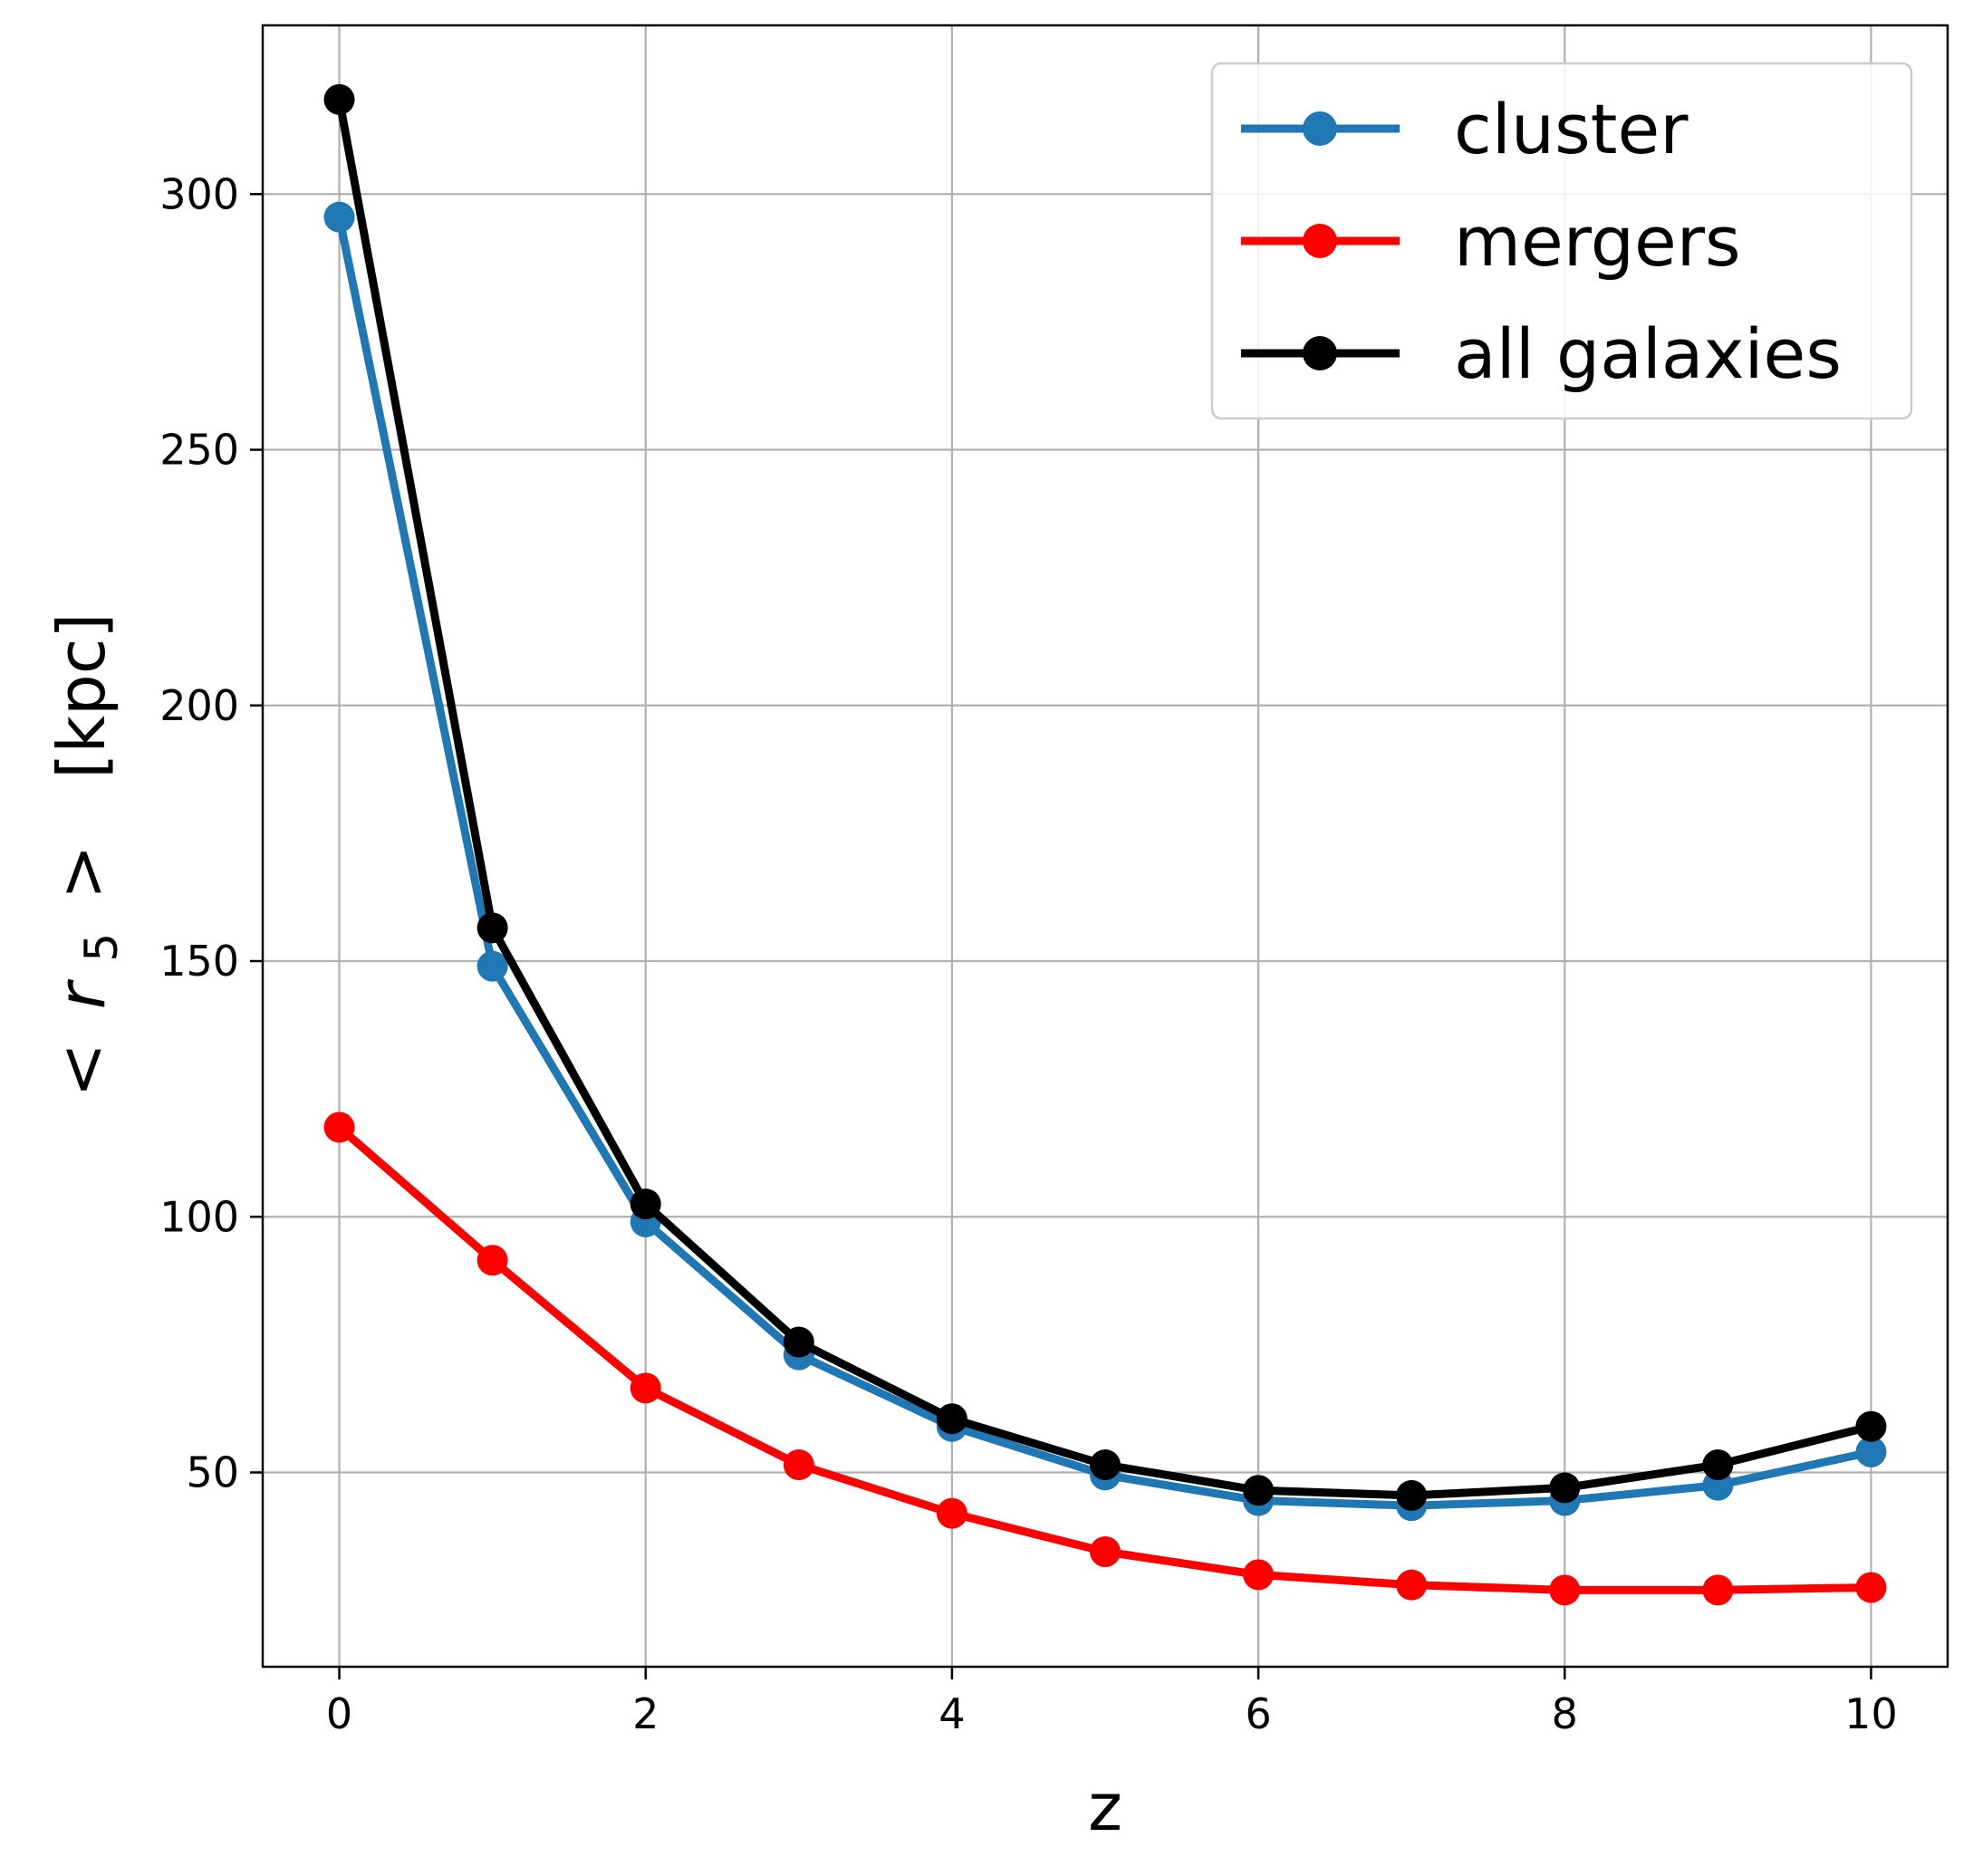 This screenshot has width=1973, height=1876. I want to click on legend-label: cluster, so click(1572, 129).